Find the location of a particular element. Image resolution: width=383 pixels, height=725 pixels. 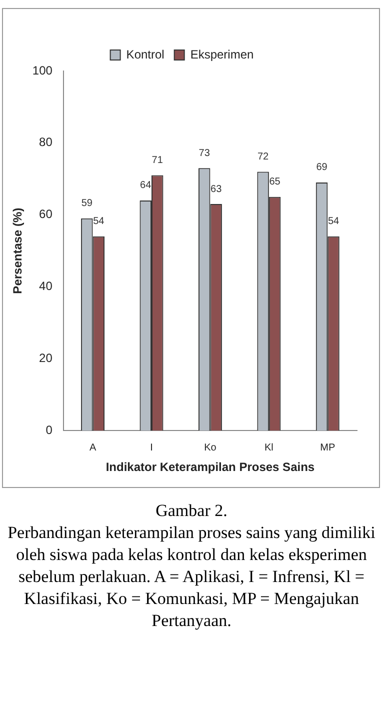

data-label: 64 is located at coordinates (146, 186).